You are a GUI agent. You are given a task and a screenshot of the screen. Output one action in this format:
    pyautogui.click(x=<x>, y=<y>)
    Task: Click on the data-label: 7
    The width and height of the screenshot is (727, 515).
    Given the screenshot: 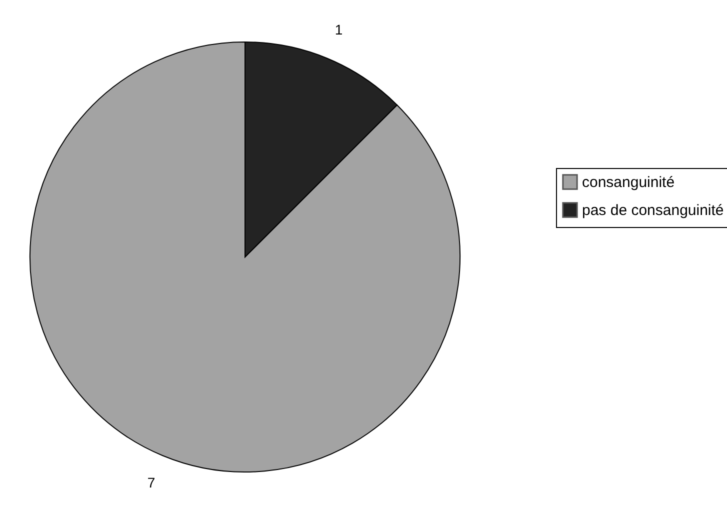 What is the action you would take?
    pyautogui.click(x=151, y=482)
    